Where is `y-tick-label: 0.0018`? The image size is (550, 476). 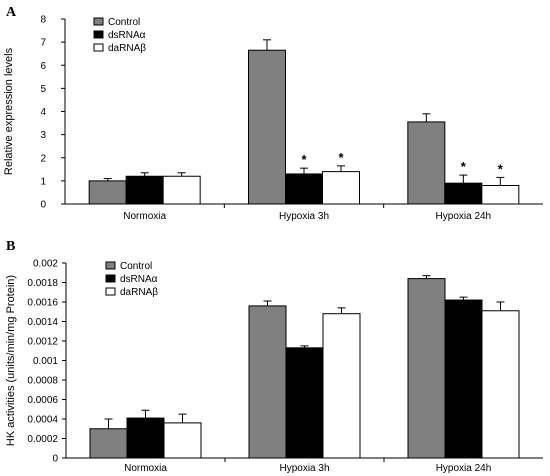
y-tick-label: 0.0018 is located at coordinates (42, 283).